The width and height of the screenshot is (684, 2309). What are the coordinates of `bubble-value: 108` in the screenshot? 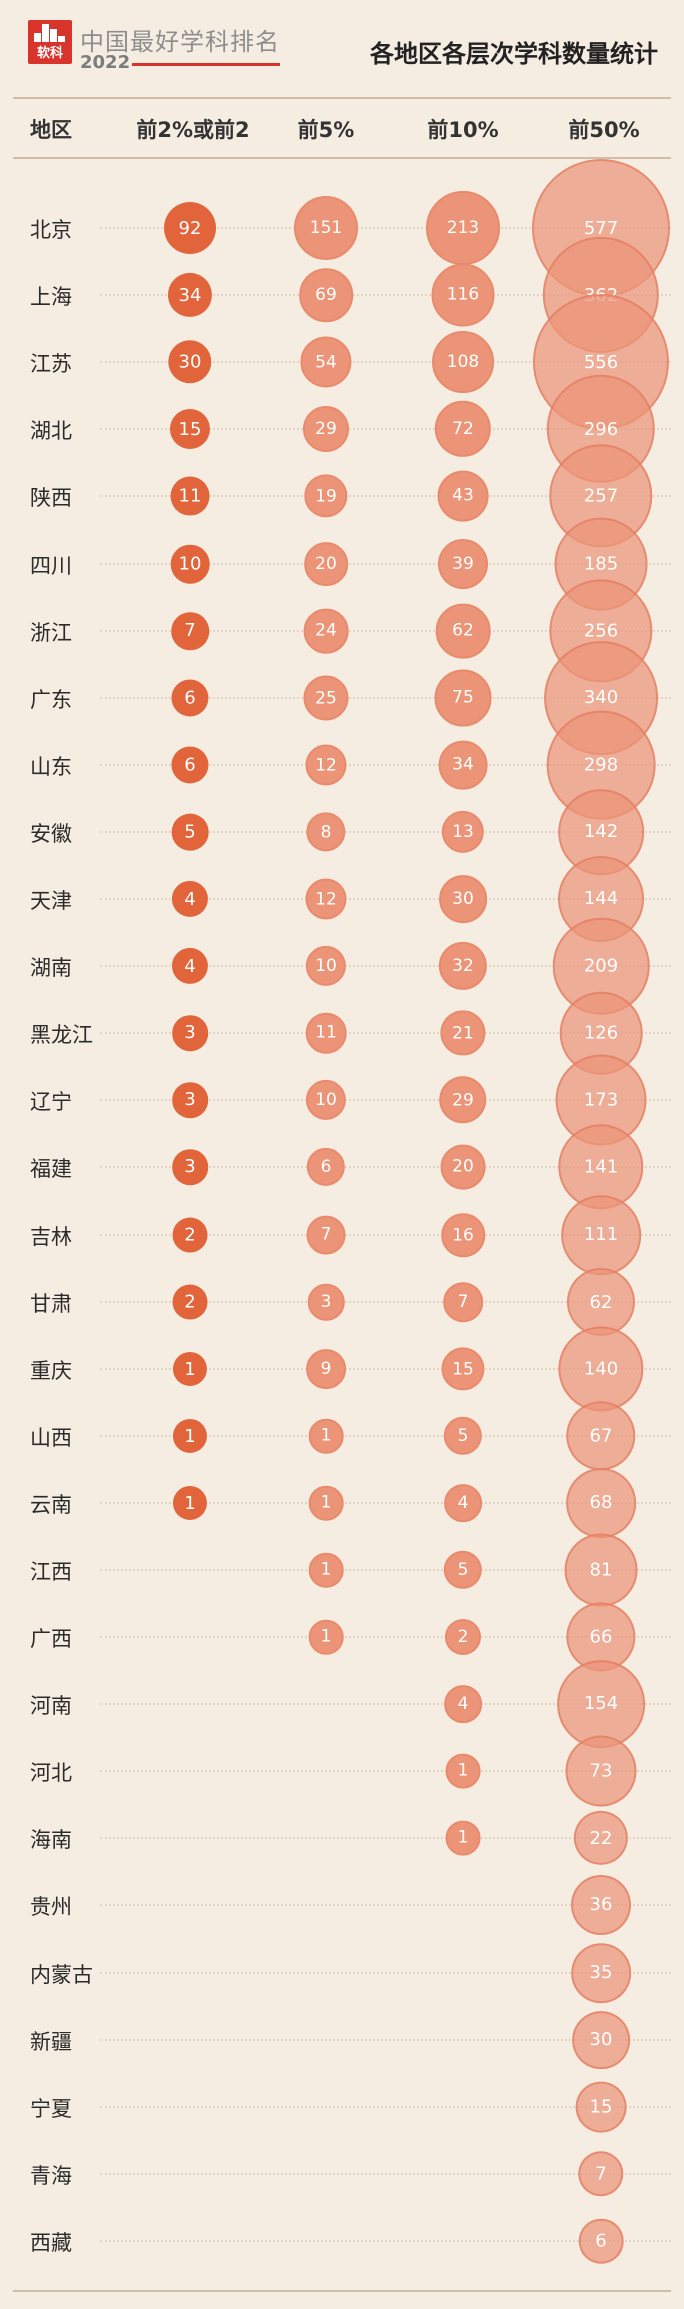 It's located at (463, 362).